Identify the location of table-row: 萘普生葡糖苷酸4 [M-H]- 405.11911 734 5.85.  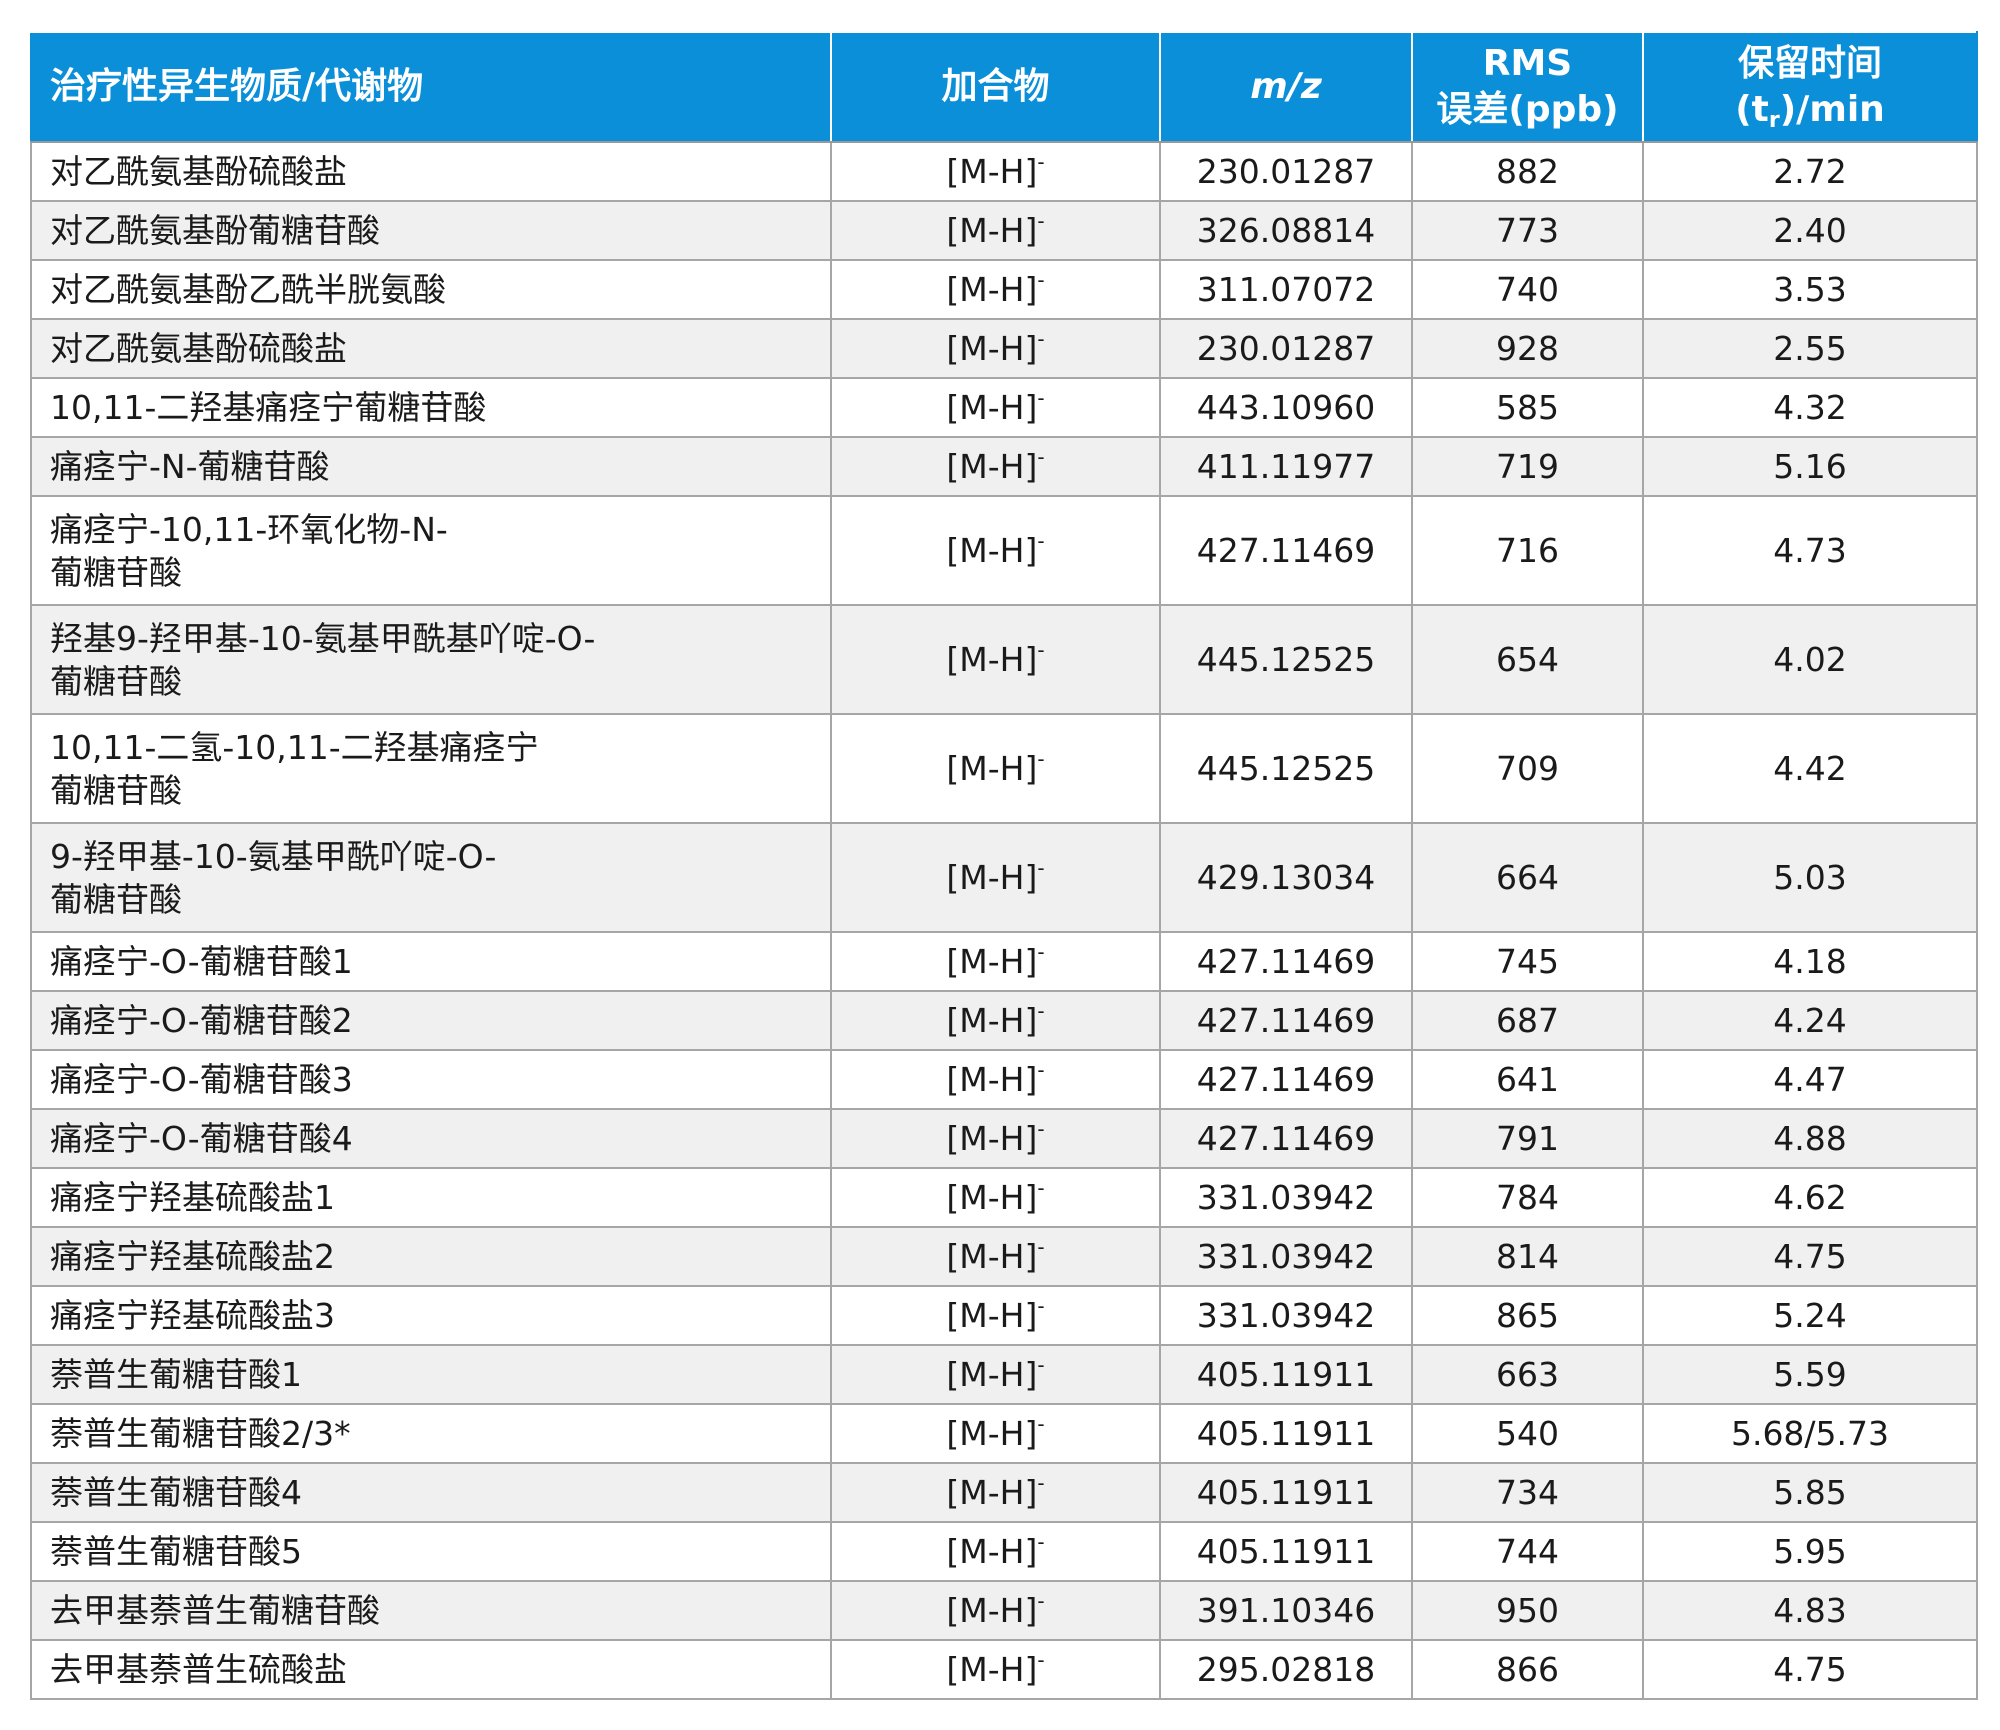
(1004, 1492).